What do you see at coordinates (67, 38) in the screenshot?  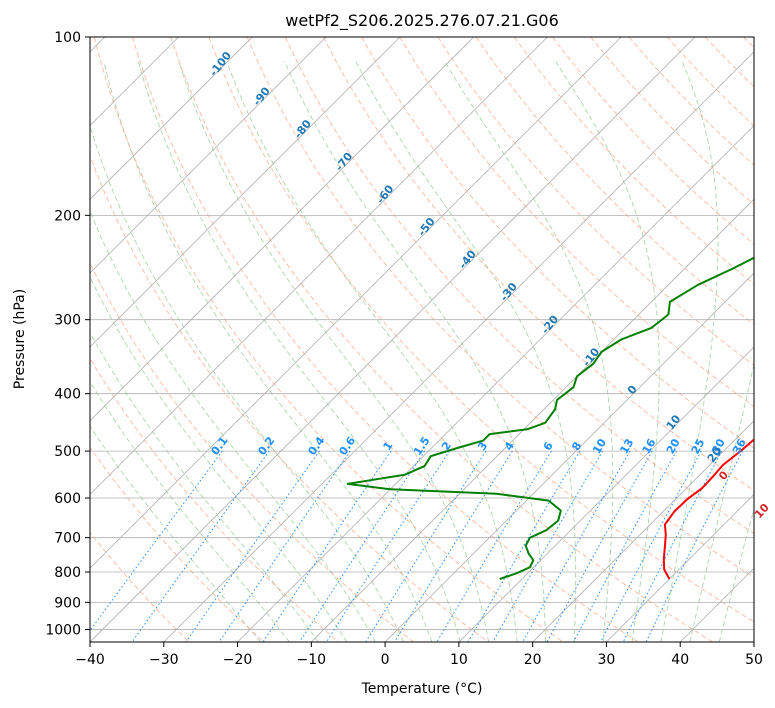 I see `y-tick-label: 100` at bounding box center [67, 38].